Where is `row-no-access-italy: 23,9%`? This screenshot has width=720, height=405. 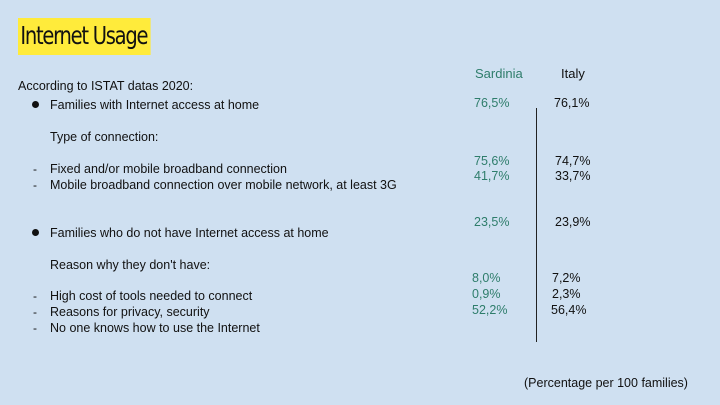 row-no-access-italy: 23,9% is located at coordinates (573, 222).